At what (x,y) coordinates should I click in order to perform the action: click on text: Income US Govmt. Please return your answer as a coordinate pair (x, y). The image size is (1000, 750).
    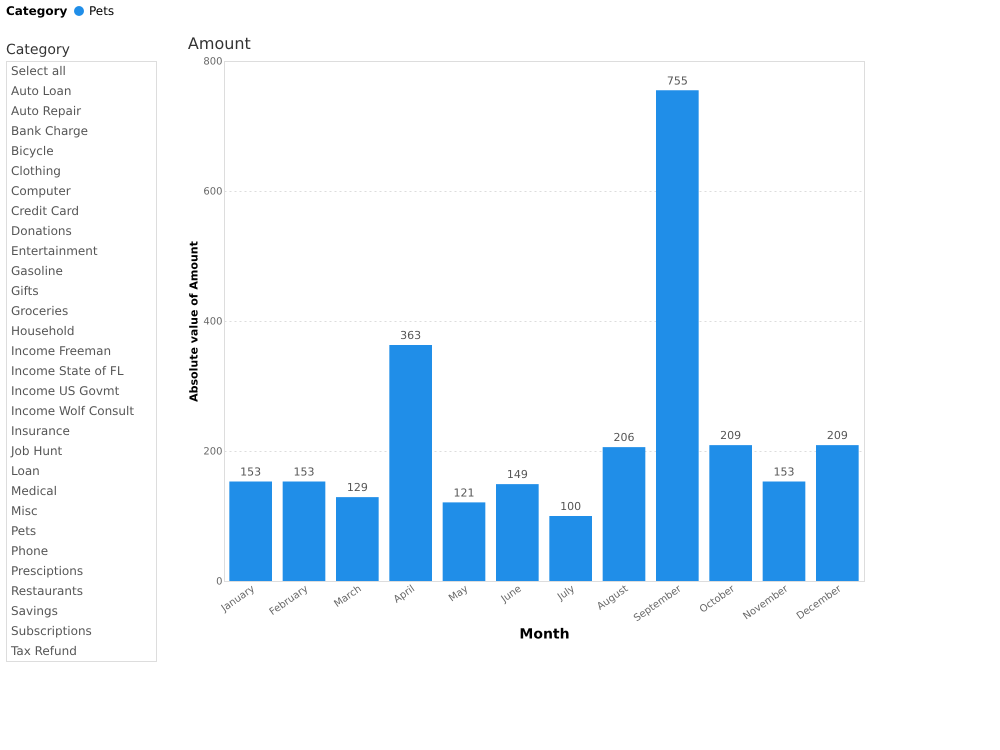
    Looking at the image, I should click on (65, 391).